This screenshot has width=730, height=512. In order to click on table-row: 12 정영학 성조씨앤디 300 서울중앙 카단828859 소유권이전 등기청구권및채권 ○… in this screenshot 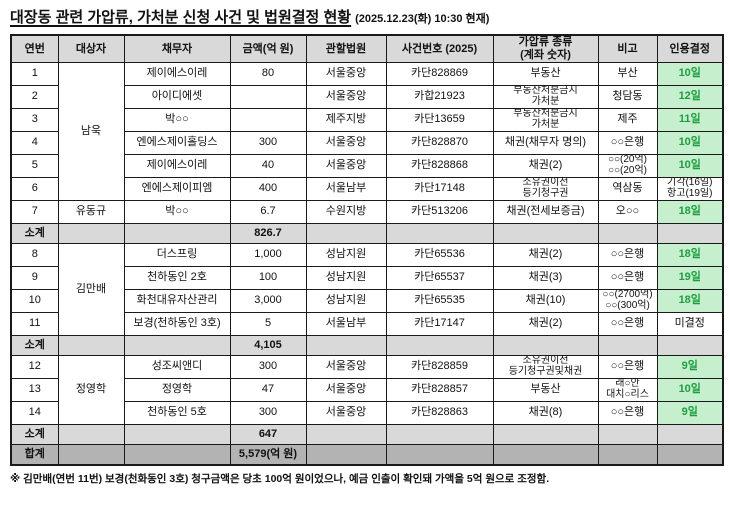, I will do `click(367, 389)`.